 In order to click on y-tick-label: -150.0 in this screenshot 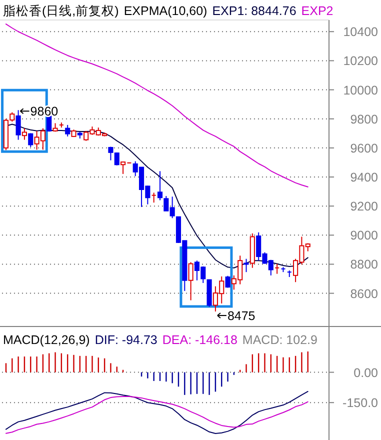, I will do `click(360, 403)`.